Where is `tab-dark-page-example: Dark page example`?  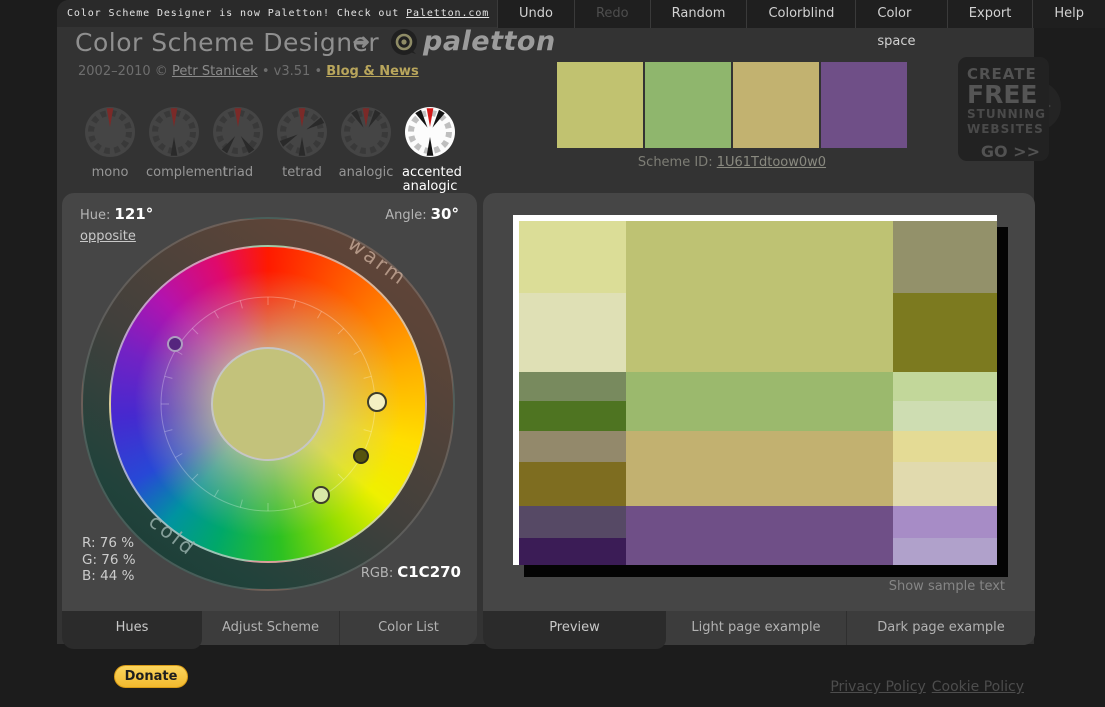 tab-dark-page-example: Dark page example is located at coordinates (940, 628).